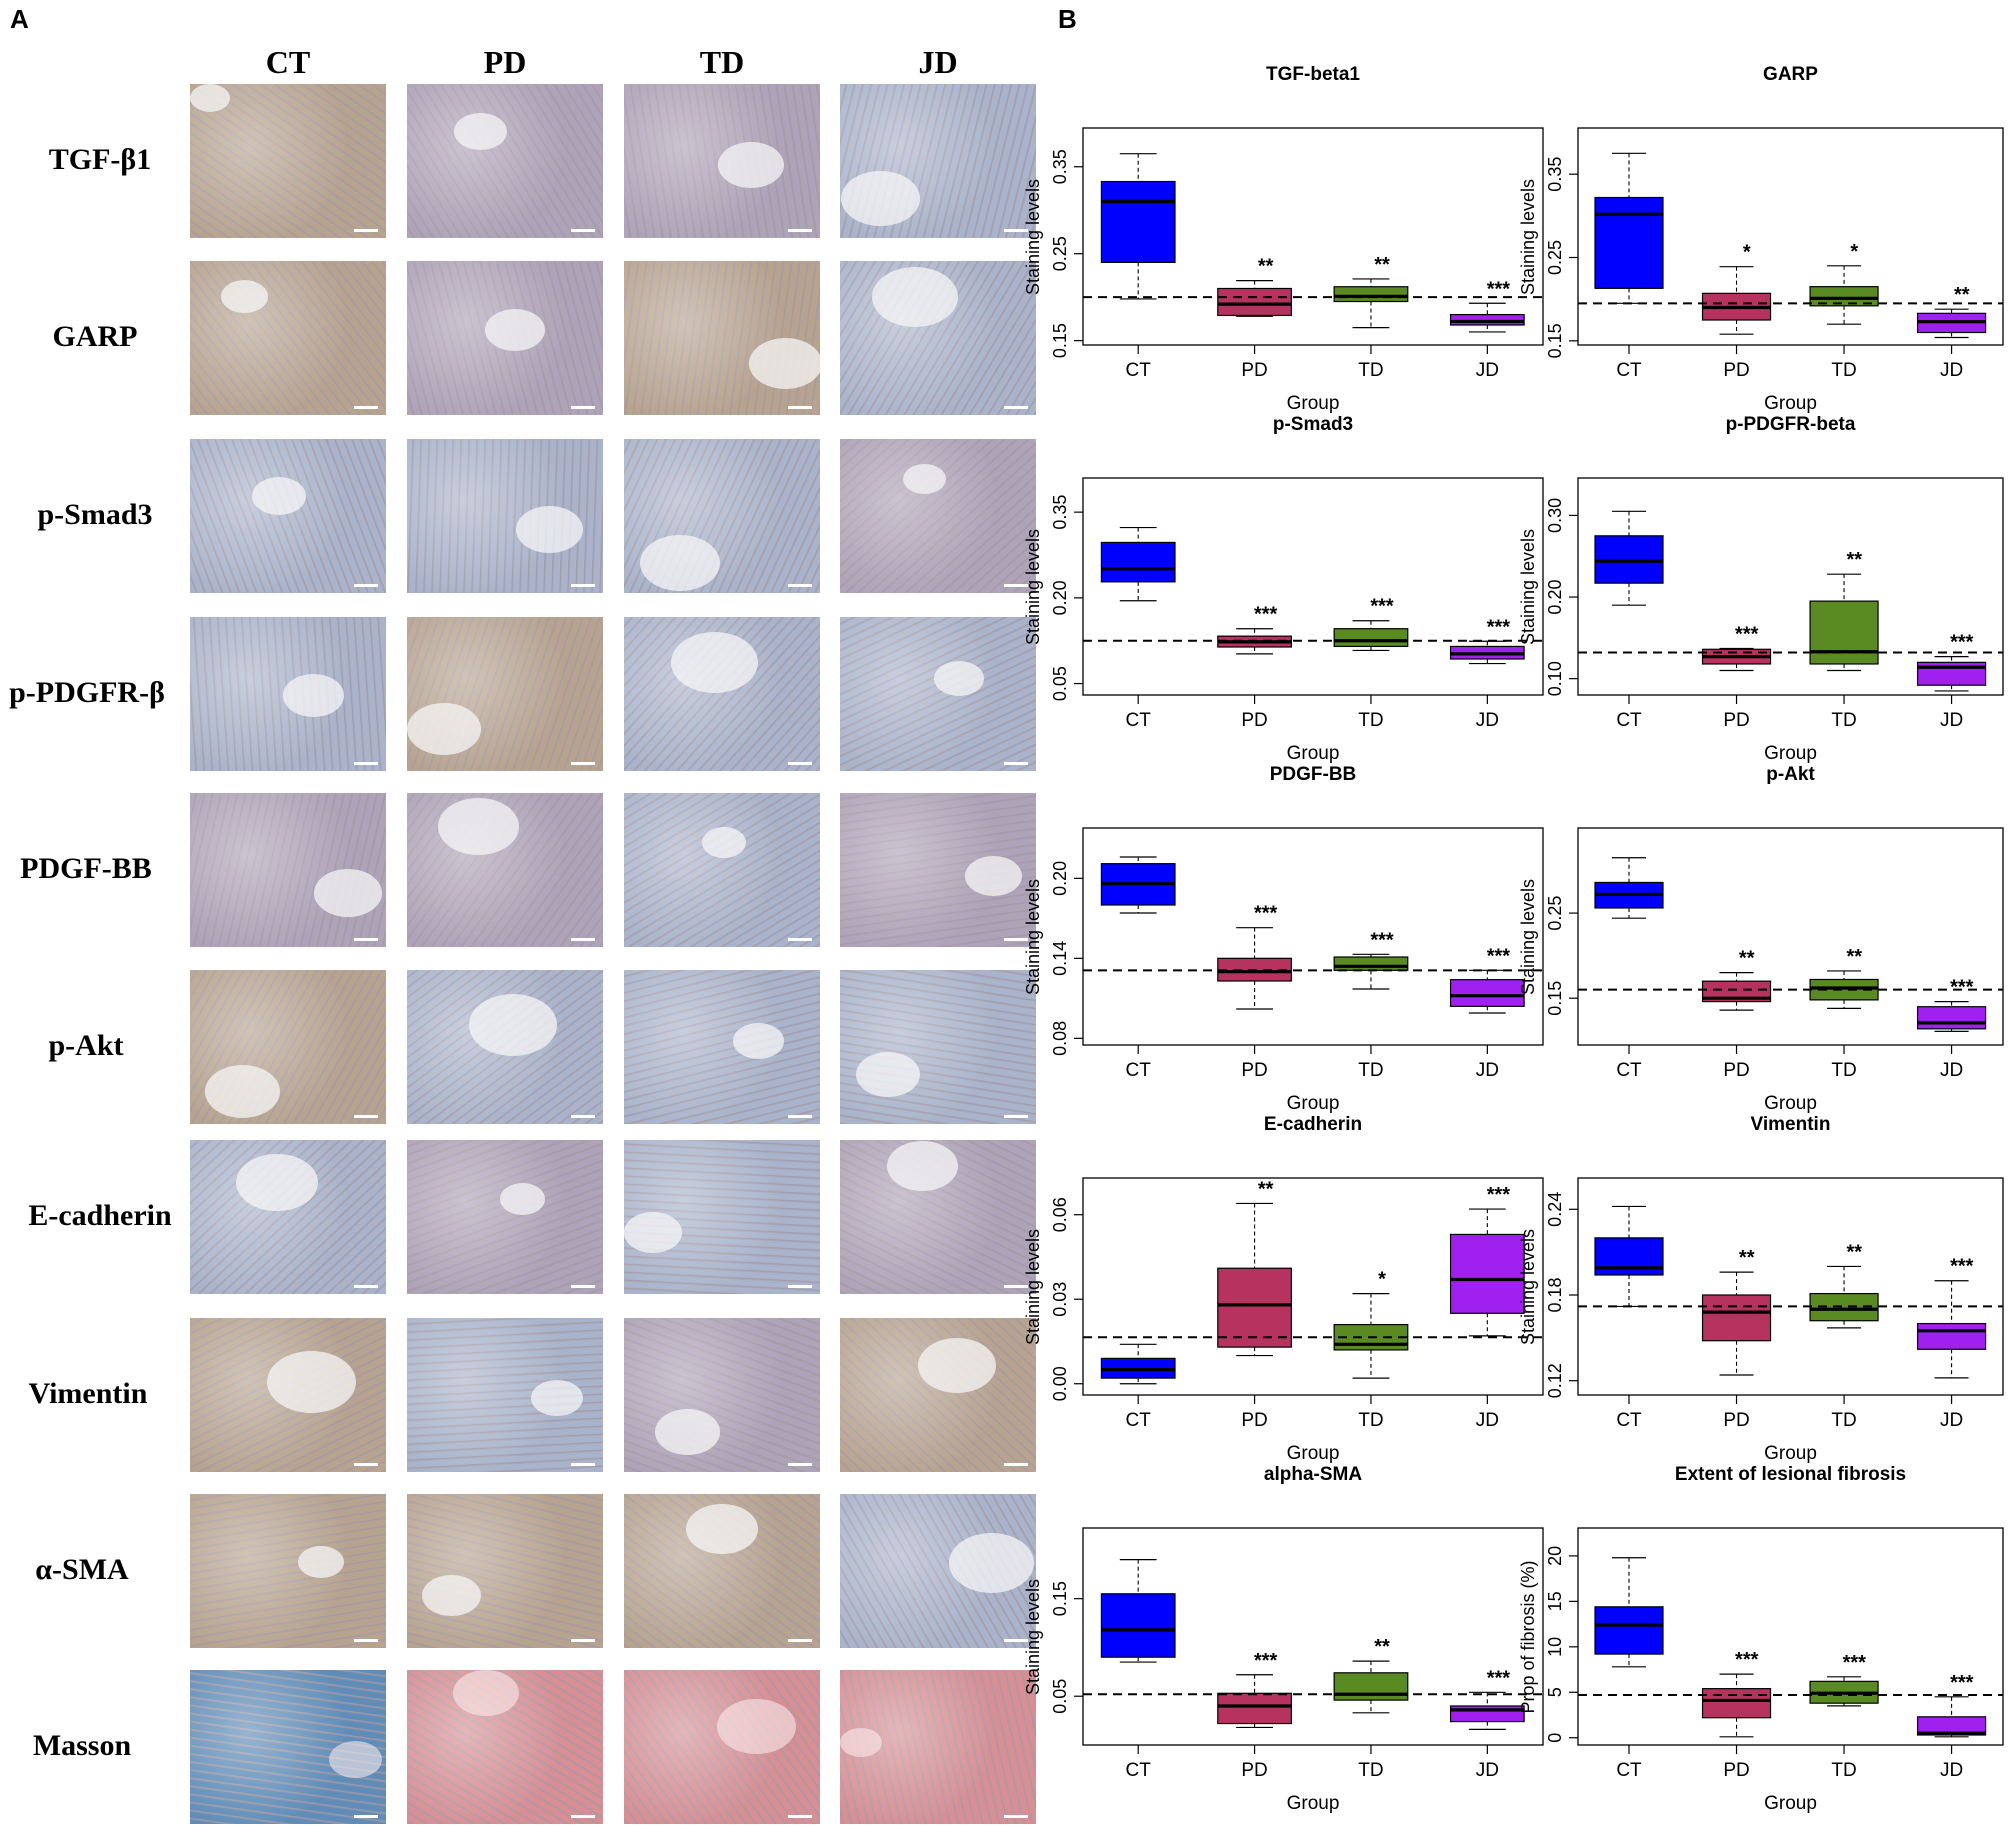 This screenshot has width=2008, height=1826. What do you see at coordinates (1555, 678) in the screenshot?
I see `y-tick-label: 0.10` at bounding box center [1555, 678].